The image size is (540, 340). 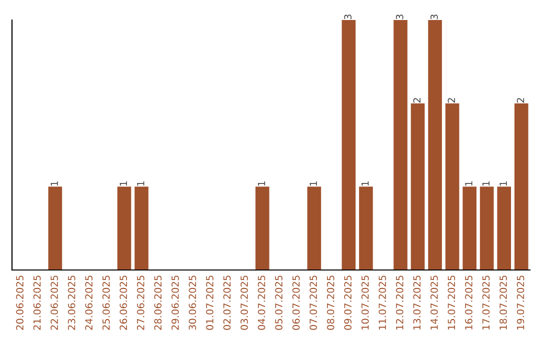 What do you see at coordinates (365, 303) in the screenshot?
I see `x-tick-label: 10.07.2025` at bounding box center [365, 303].